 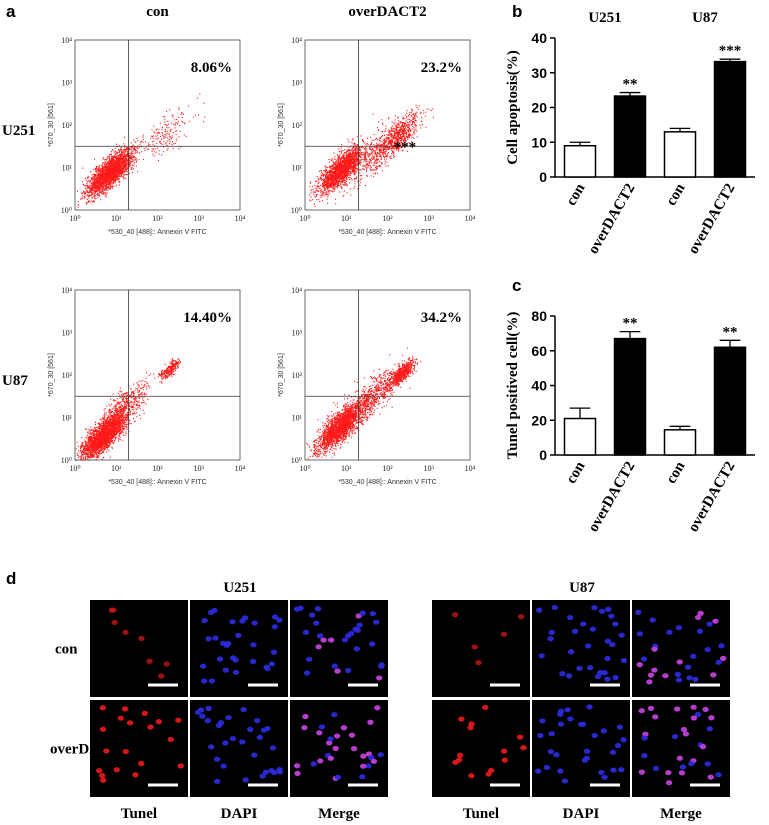 I want to click on x-tick-label: 10⁰, so click(x=74, y=468).